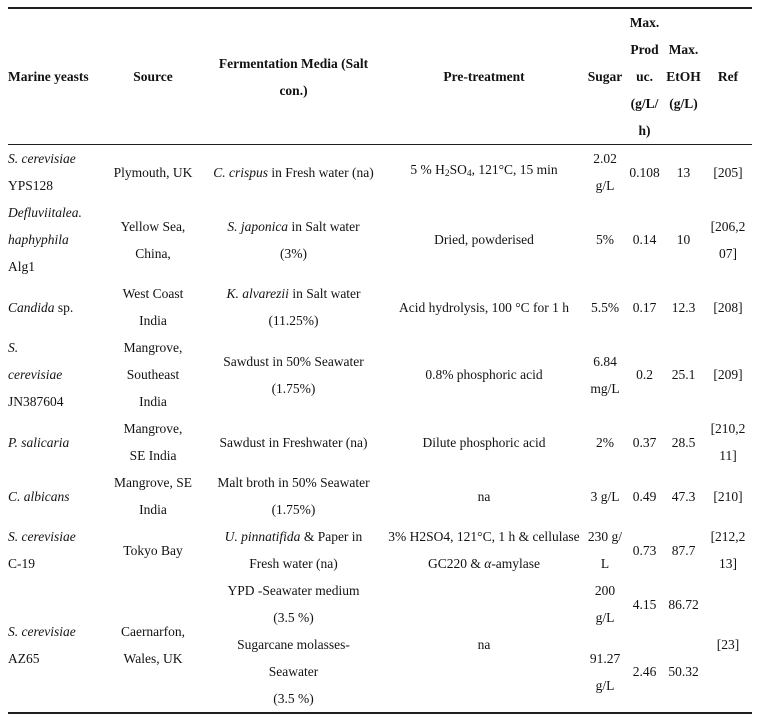 The image size is (757, 722). Describe the element at coordinates (55, 307) in the screenshot. I see `cell-yeast: Candida sp.` at that location.